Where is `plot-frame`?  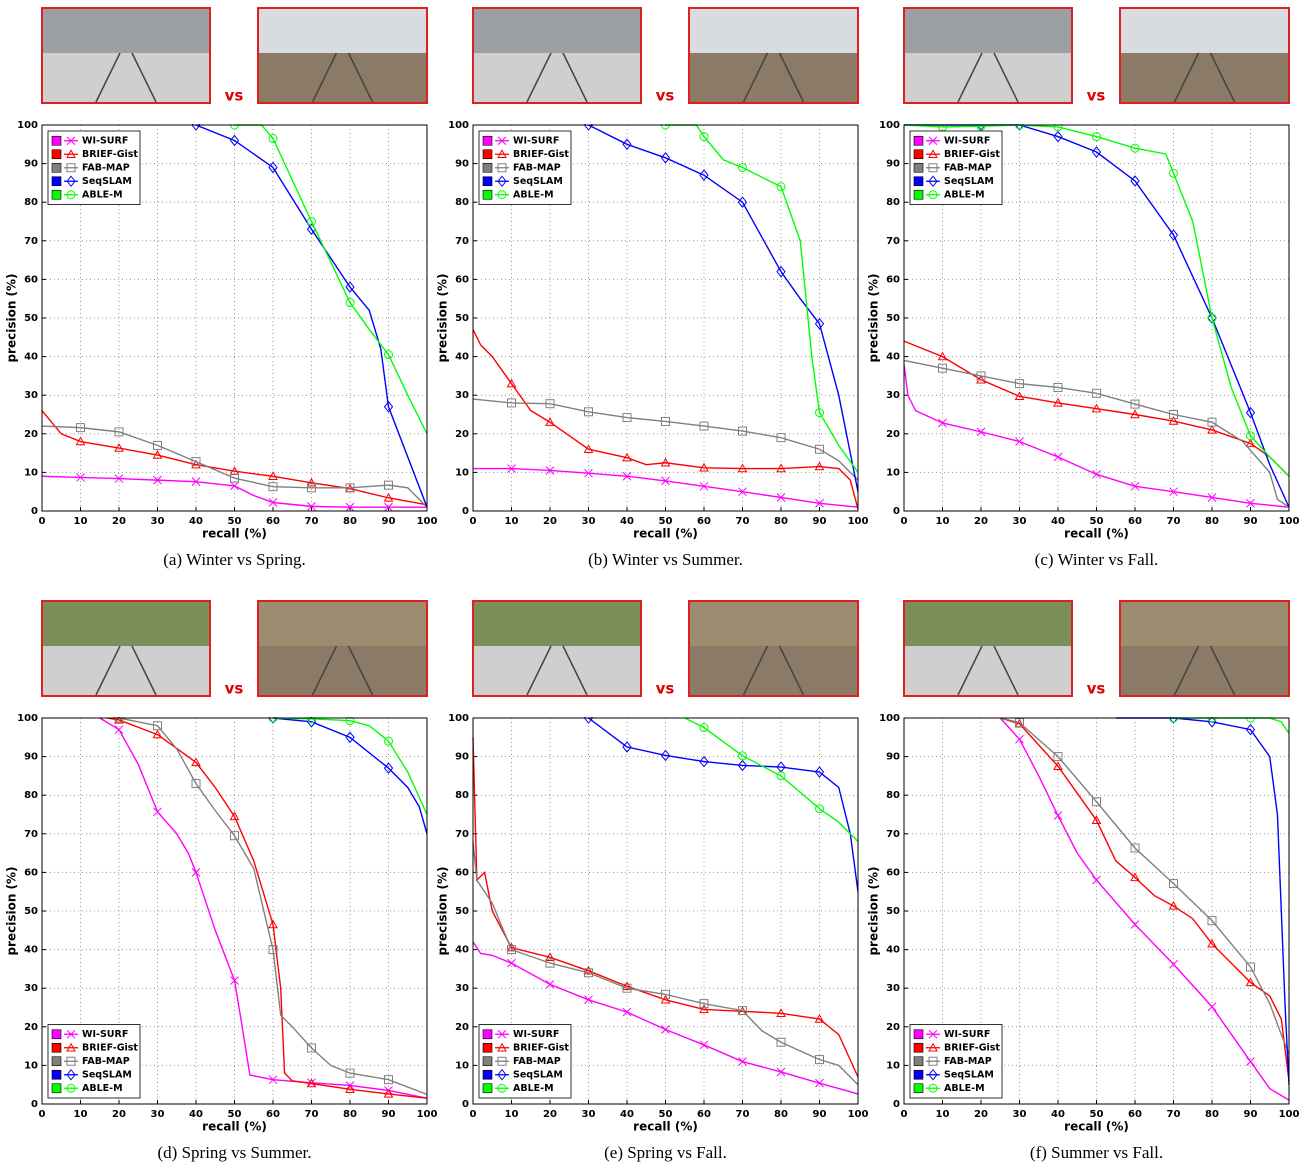 plot-frame is located at coordinates (1096, 318).